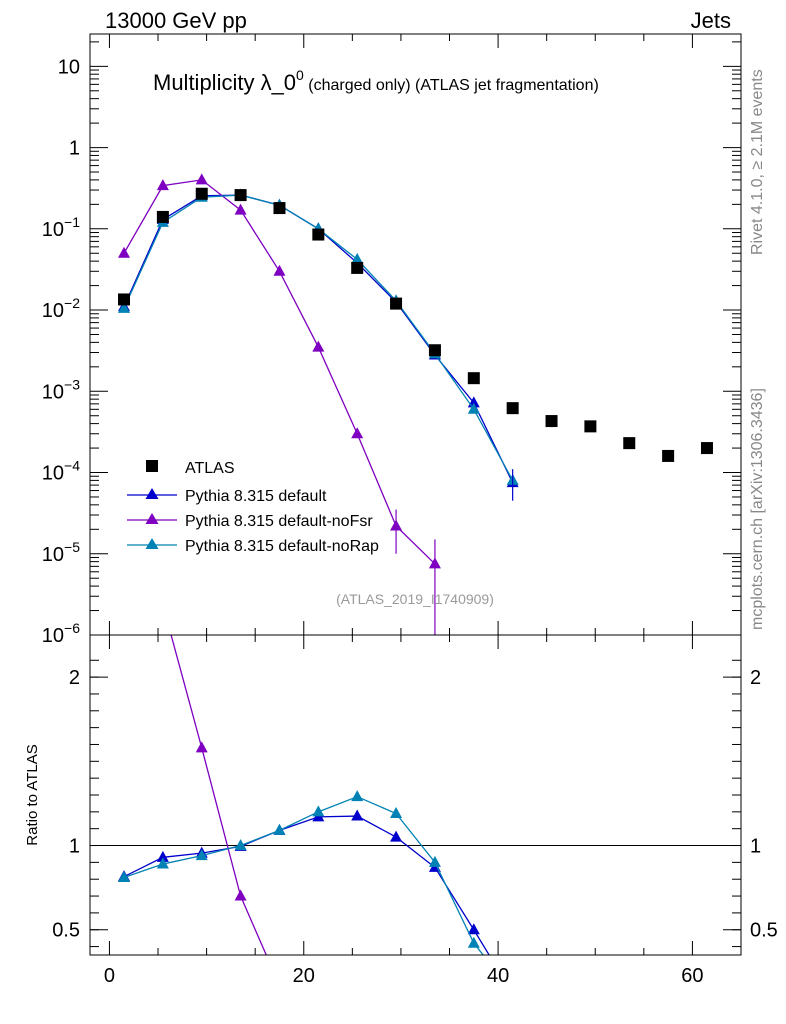 This screenshot has height=1024, width=786. I want to click on legend-marker-default, so click(152, 493).